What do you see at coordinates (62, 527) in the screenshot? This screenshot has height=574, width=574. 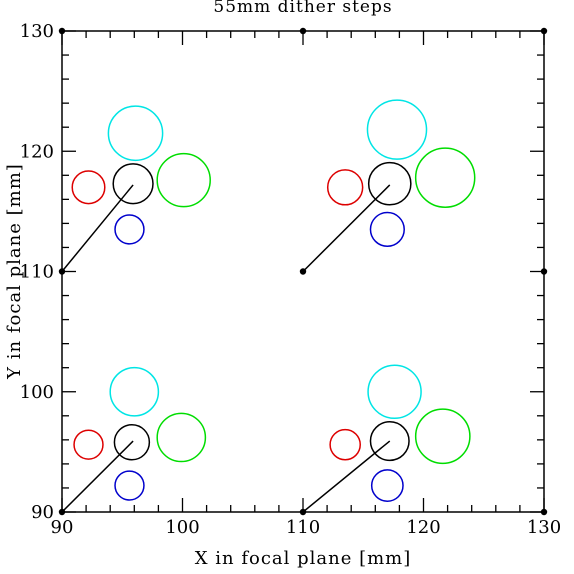 I see `x-tick-label: 90` at bounding box center [62, 527].